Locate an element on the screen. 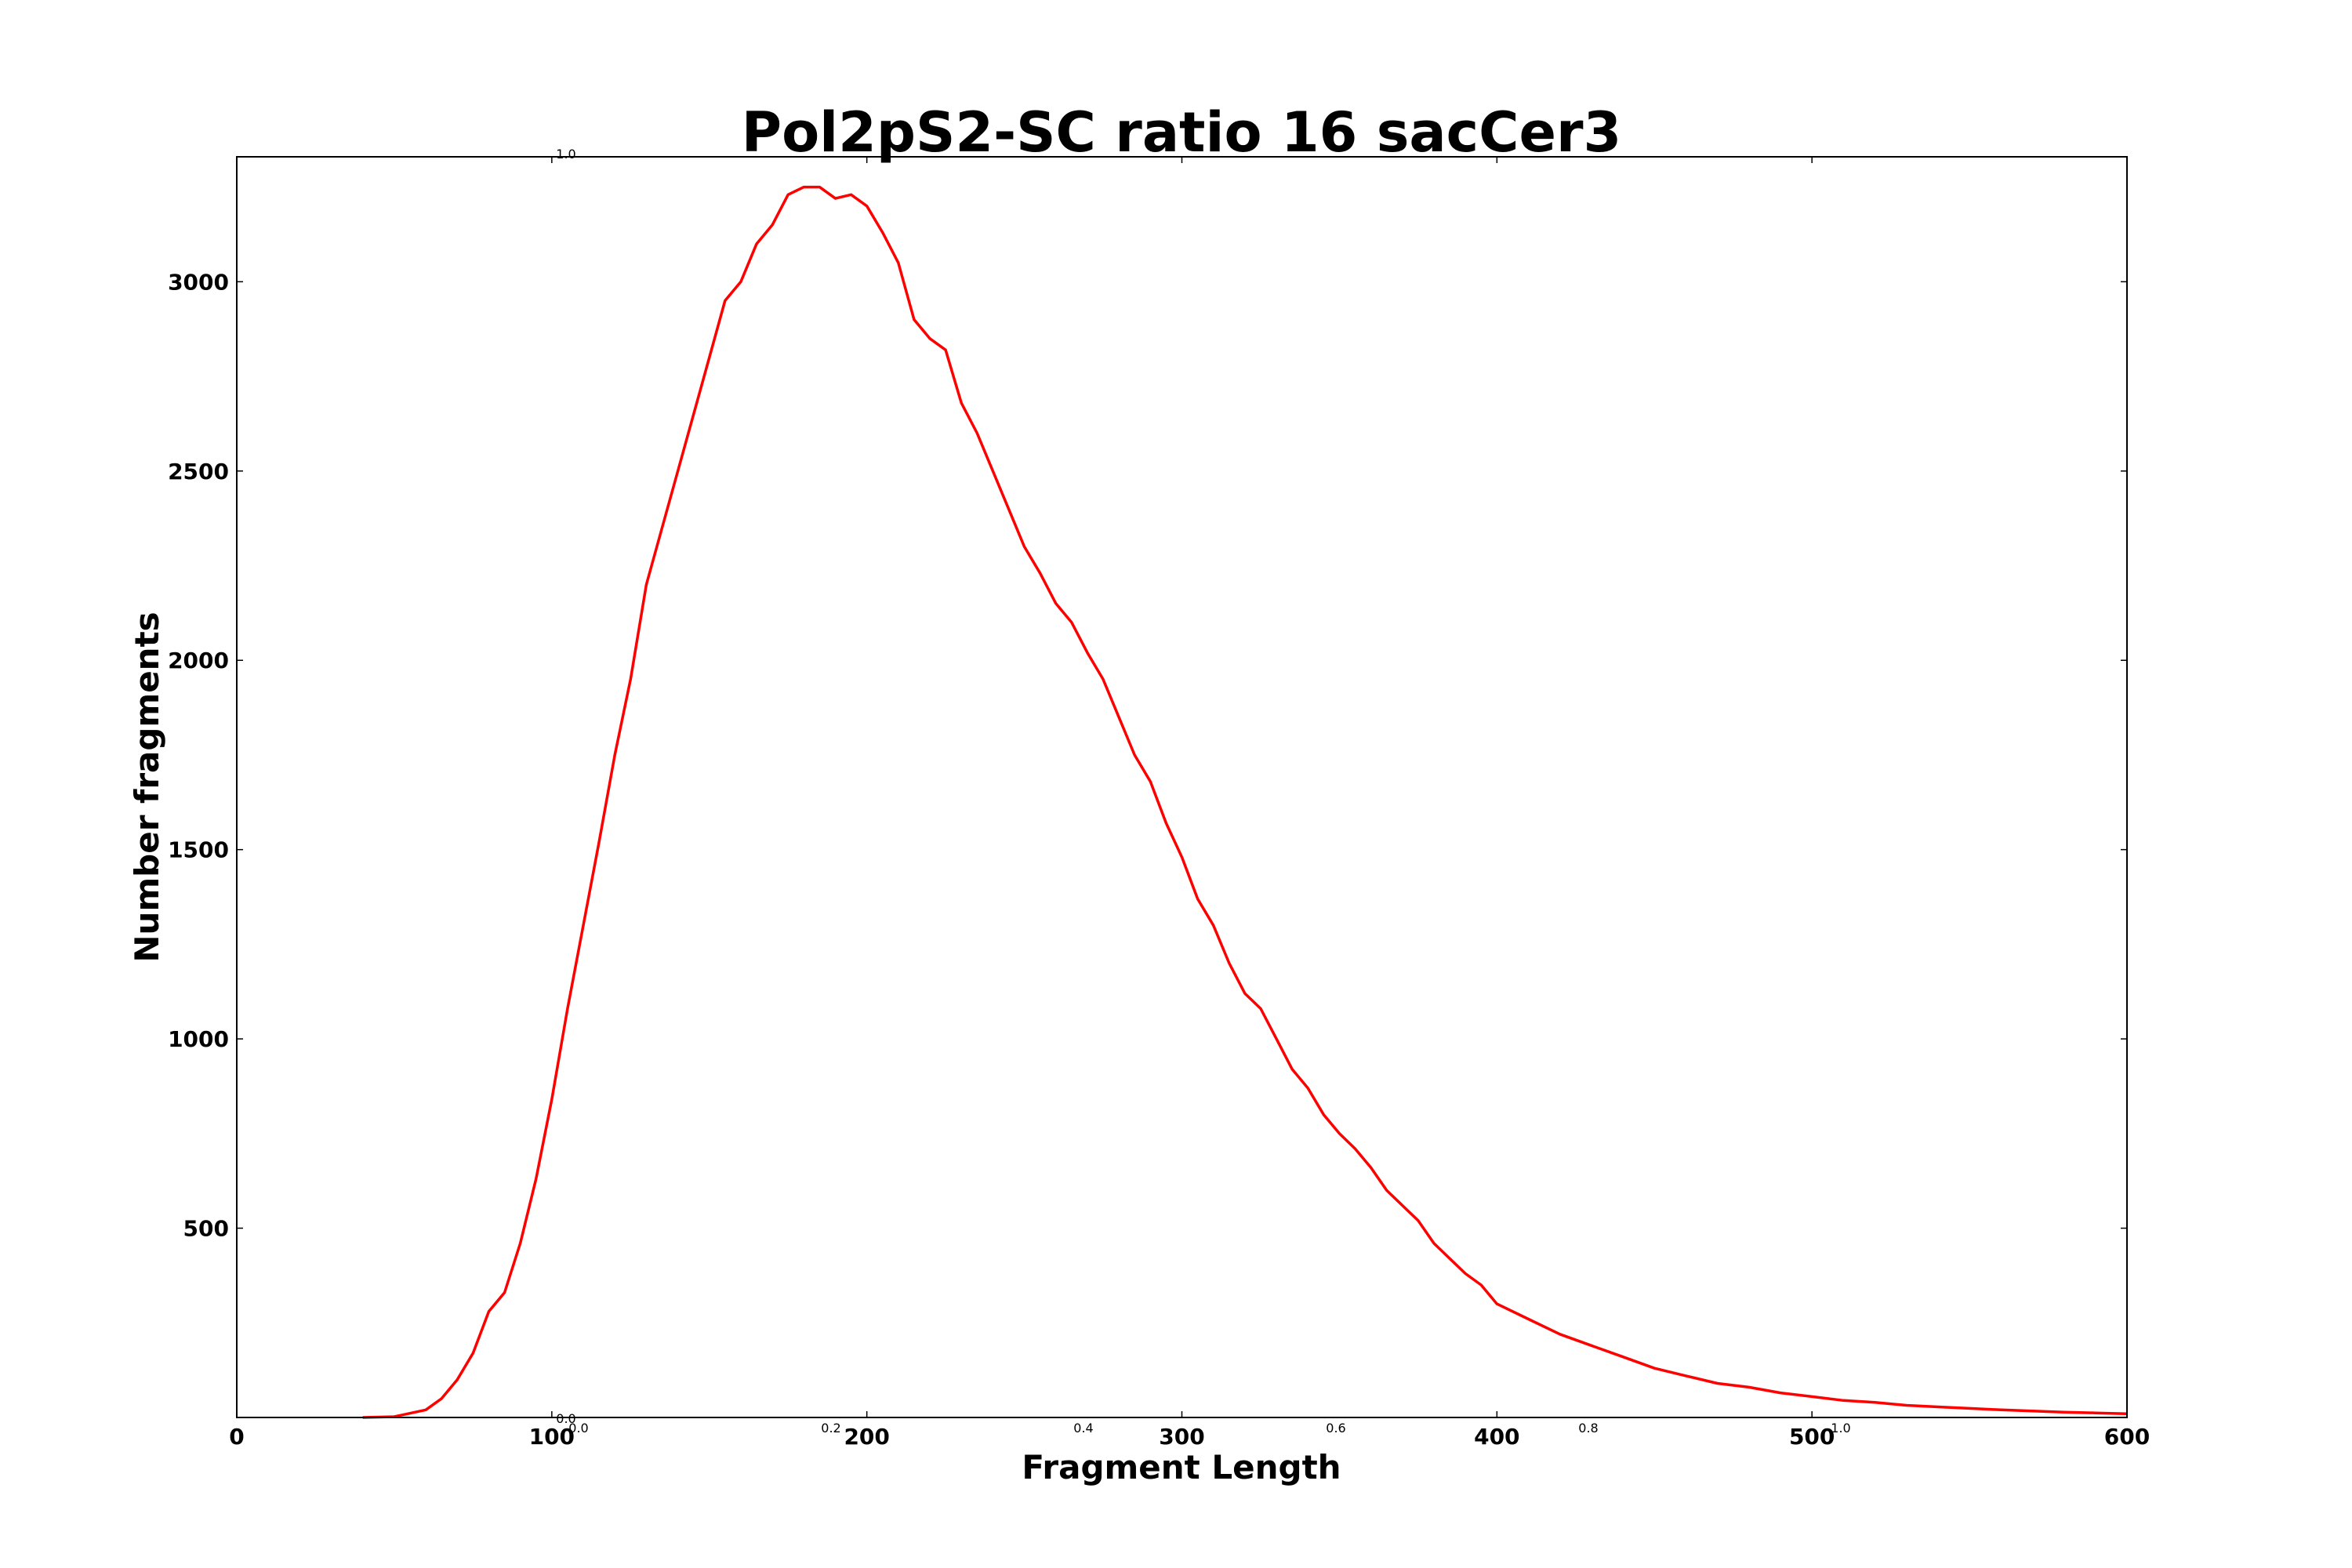  y-axis-label: Number fragments is located at coordinates (147, 787).